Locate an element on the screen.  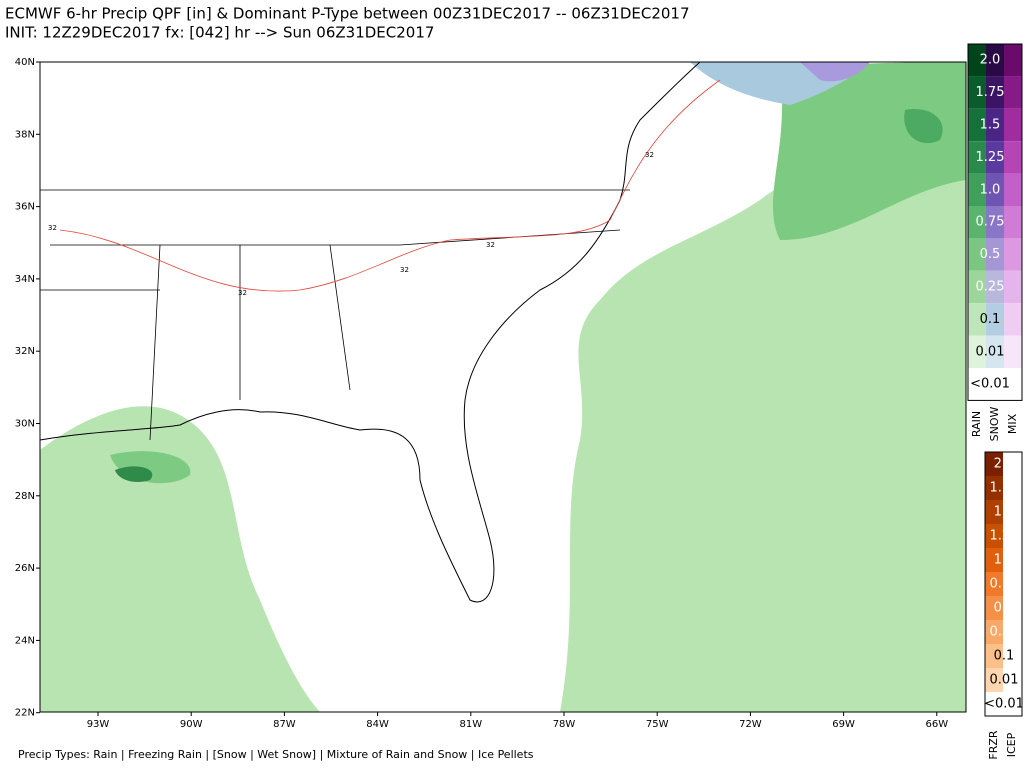
lat-label: 30N is located at coordinates (25, 424).